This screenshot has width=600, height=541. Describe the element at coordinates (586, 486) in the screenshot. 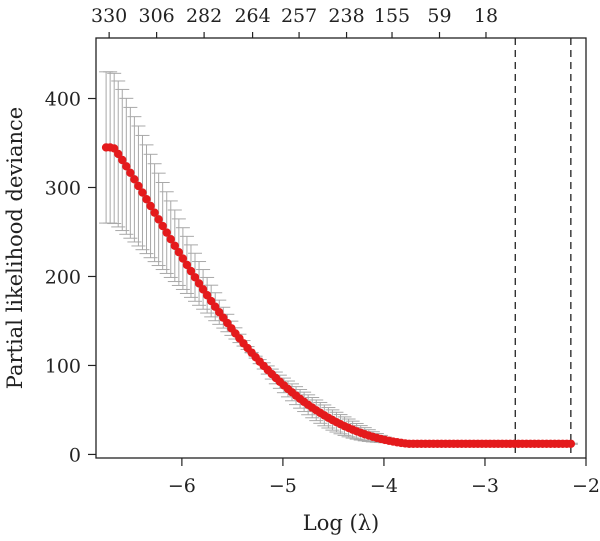

I see `x-tick-label: −2` at that location.